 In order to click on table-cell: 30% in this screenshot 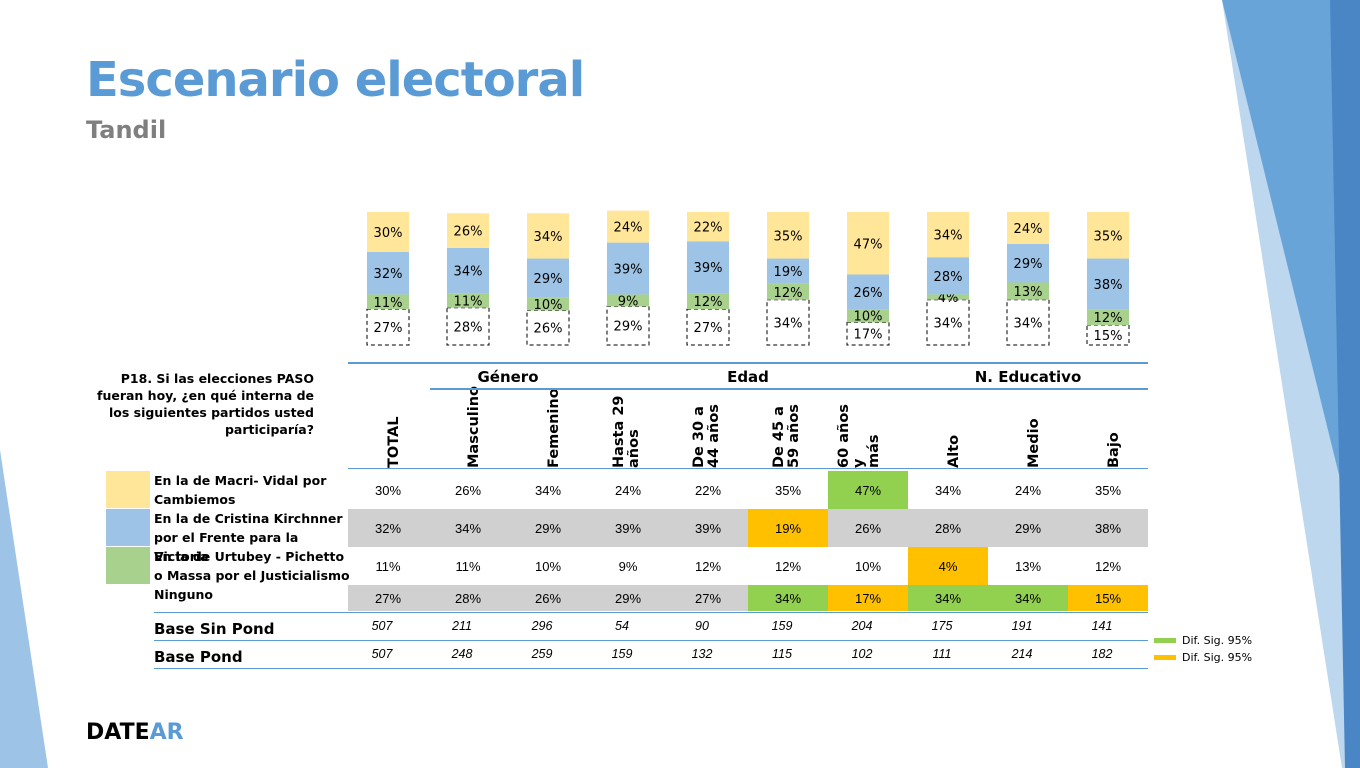, I will do `click(388, 490)`.